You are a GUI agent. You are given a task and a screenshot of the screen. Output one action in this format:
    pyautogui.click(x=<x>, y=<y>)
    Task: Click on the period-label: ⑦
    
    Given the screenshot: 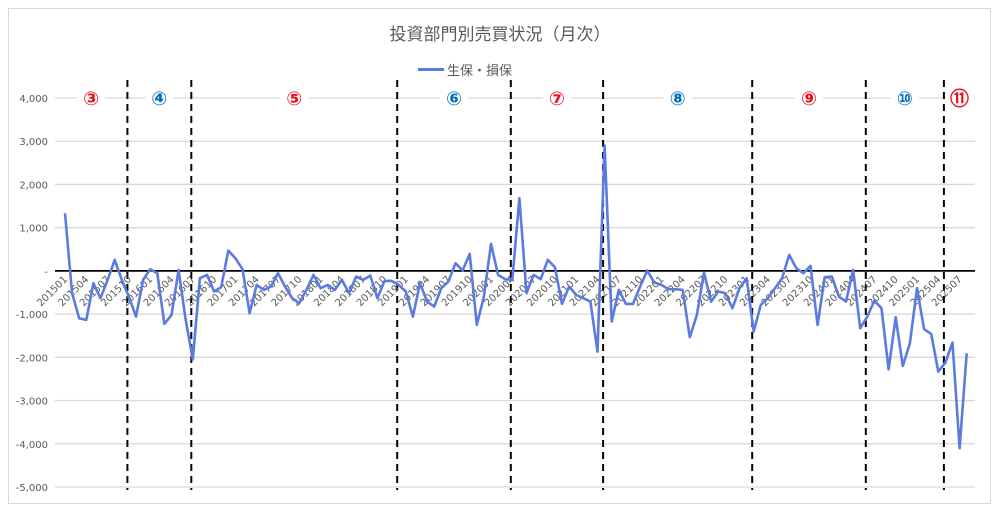 What is the action you would take?
    pyautogui.click(x=557, y=99)
    